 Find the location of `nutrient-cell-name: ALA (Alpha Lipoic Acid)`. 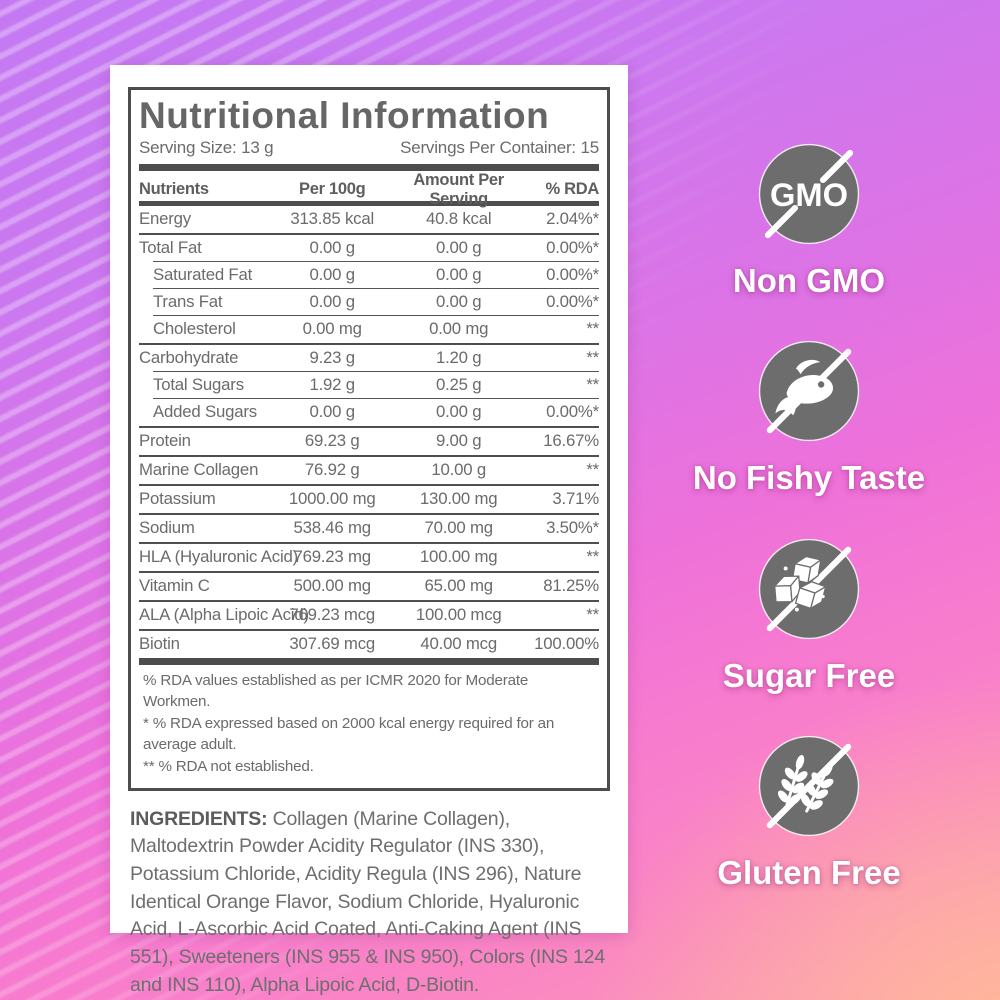

nutrient-cell-name: ALA (Alpha Lipoic Acid) is located at coordinates (224, 615).